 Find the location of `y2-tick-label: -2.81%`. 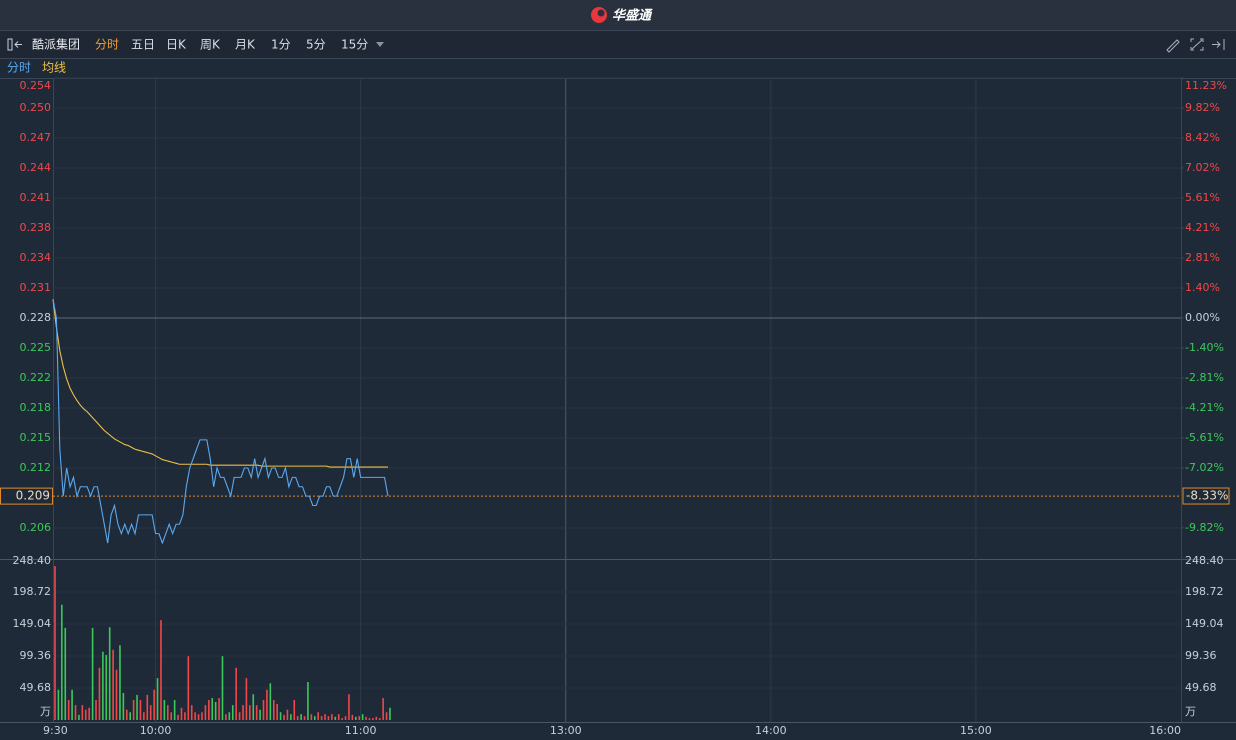

y2-tick-label: -2.81% is located at coordinates (1204, 377).